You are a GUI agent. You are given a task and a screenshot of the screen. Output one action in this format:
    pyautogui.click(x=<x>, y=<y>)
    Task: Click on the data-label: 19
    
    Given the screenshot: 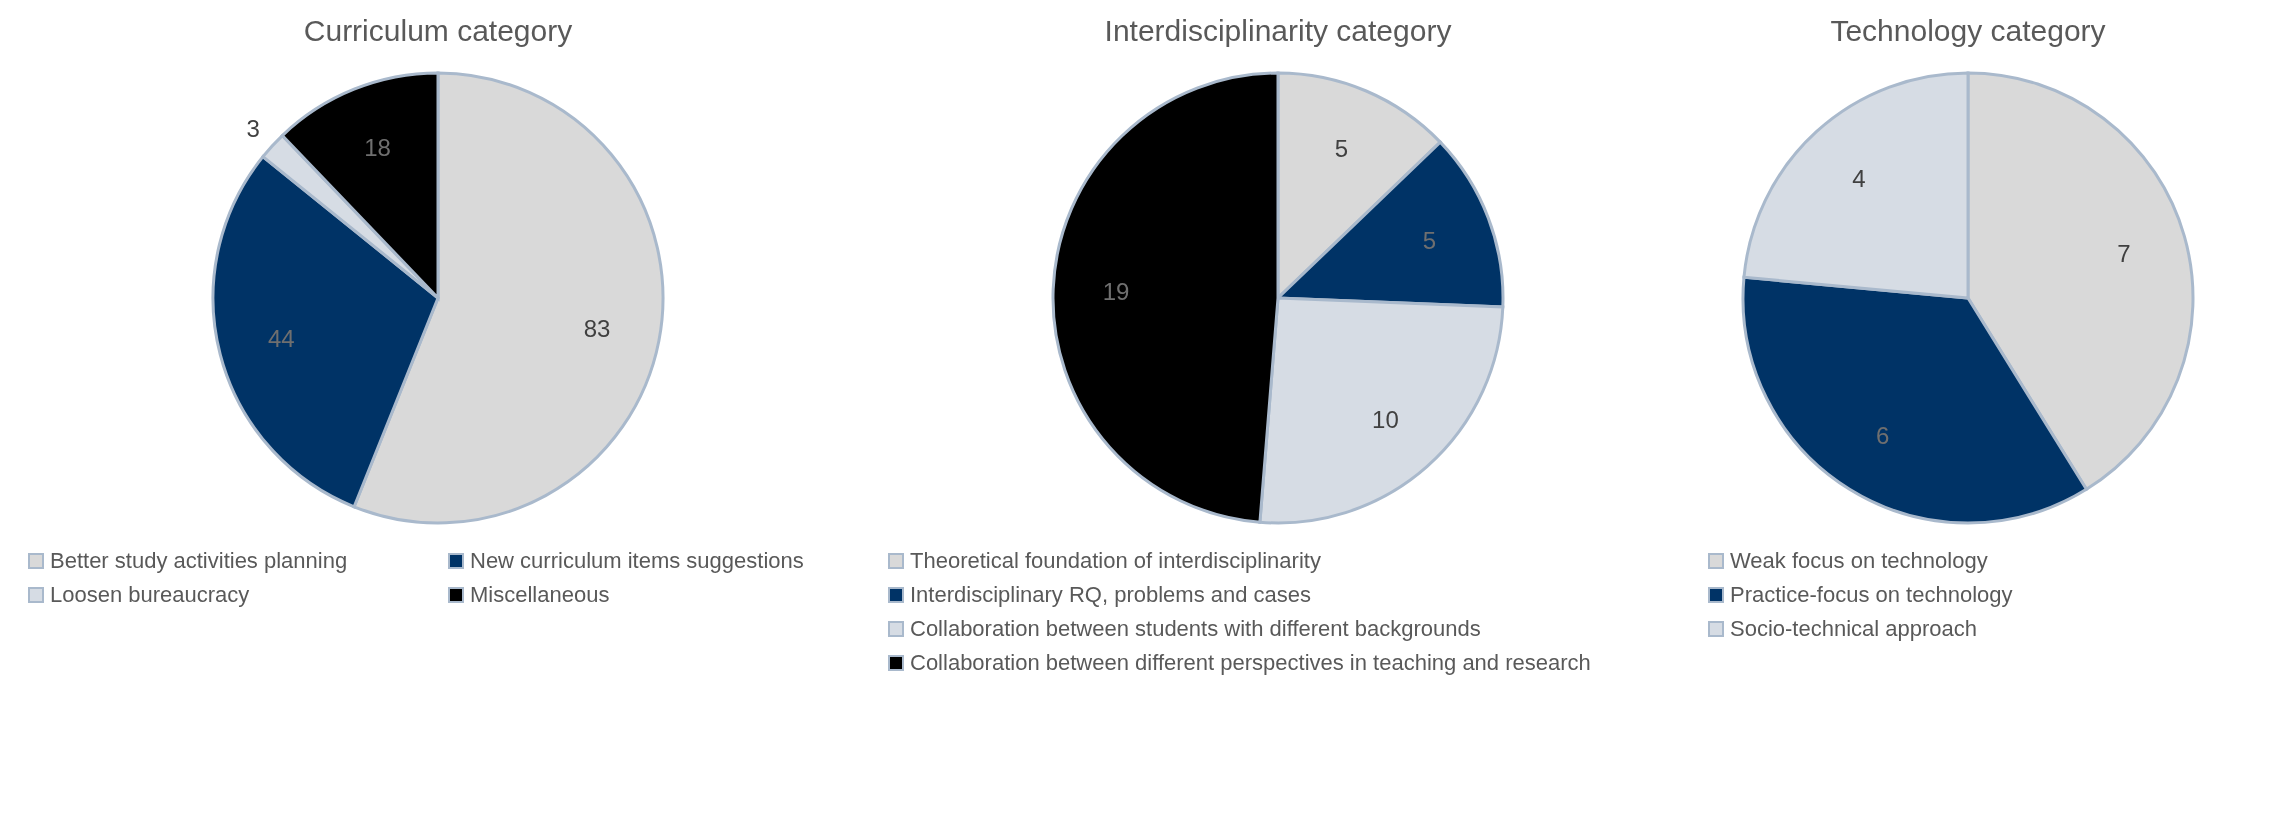 What is the action you would take?
    pyautogui.click(x=1116, y=291)
    